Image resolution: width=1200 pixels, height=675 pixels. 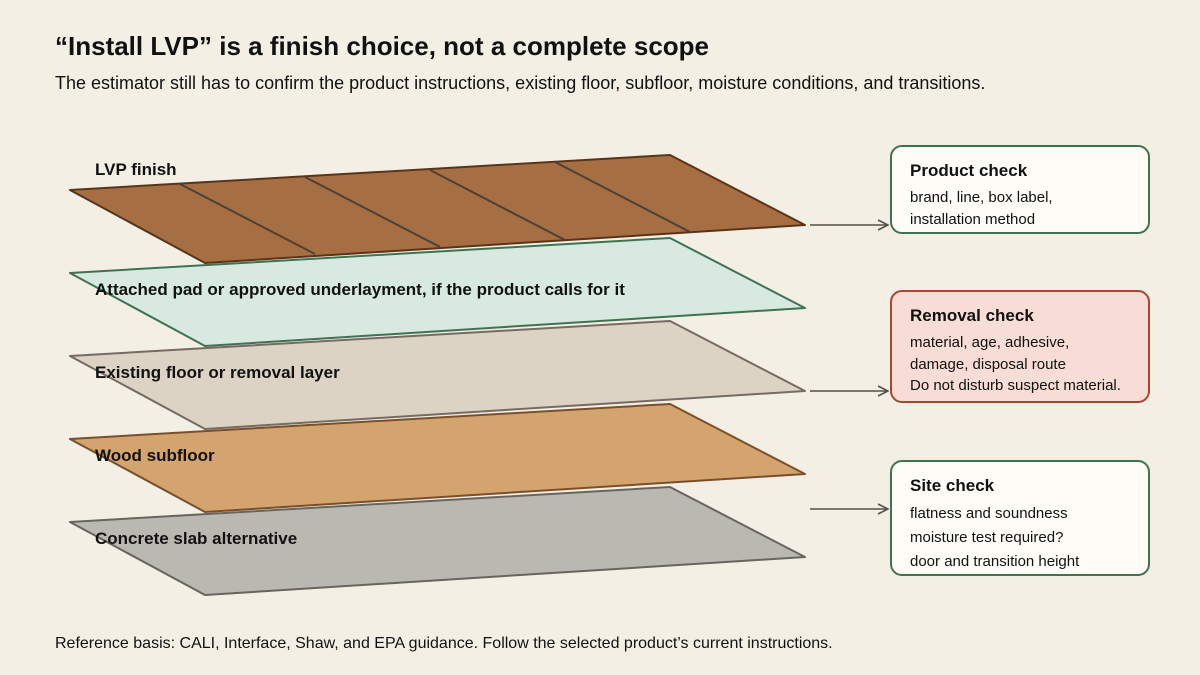 I want to click on lvp-finish-label: LVP finish, so click(x=136, y=169).